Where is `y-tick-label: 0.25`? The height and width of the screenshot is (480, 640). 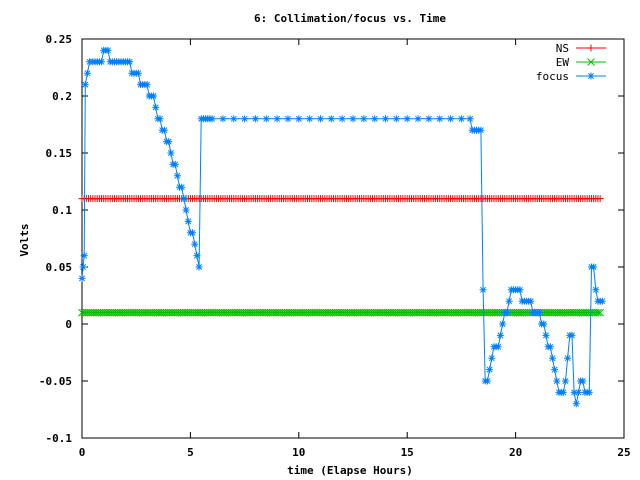 y-tick-label: 0.25 is located at coordinates (59, 39).